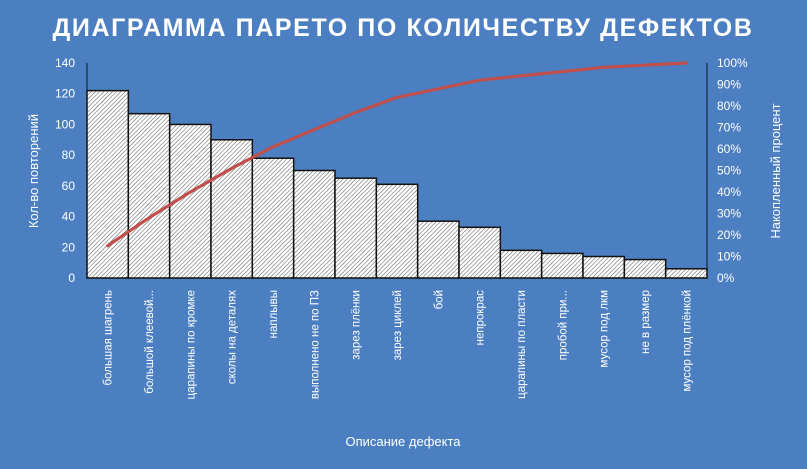 The height and width of the screenshot is (469, 807). What do you see at coordinates (69, 186) in the screenshot?
I see `y-tick-label: 60` at bounding box center [69, 186].